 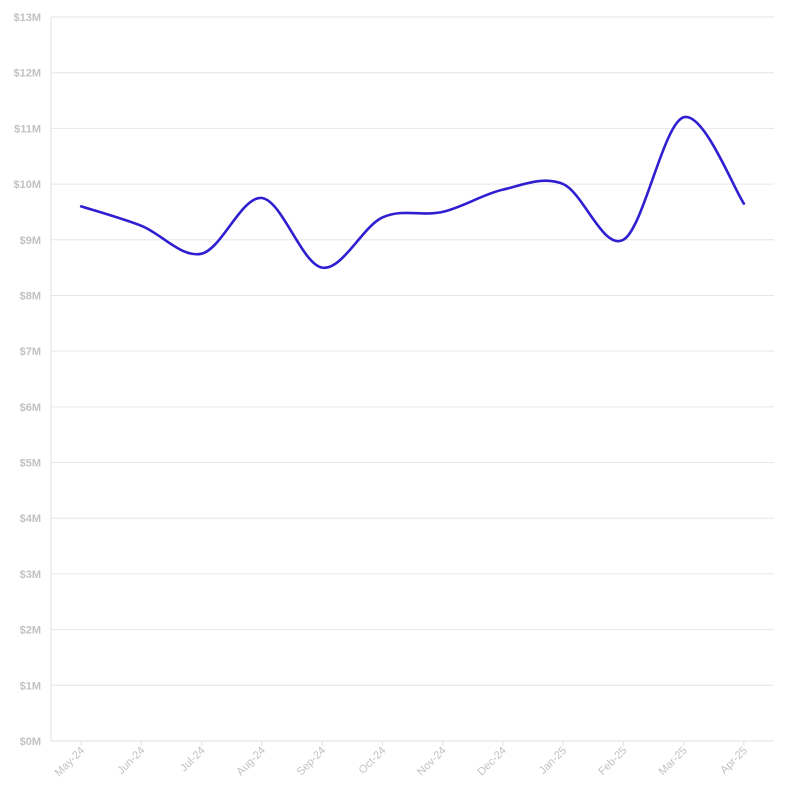 I want to click on x-tick-label: Jan-25, so click(x=553, y=761).